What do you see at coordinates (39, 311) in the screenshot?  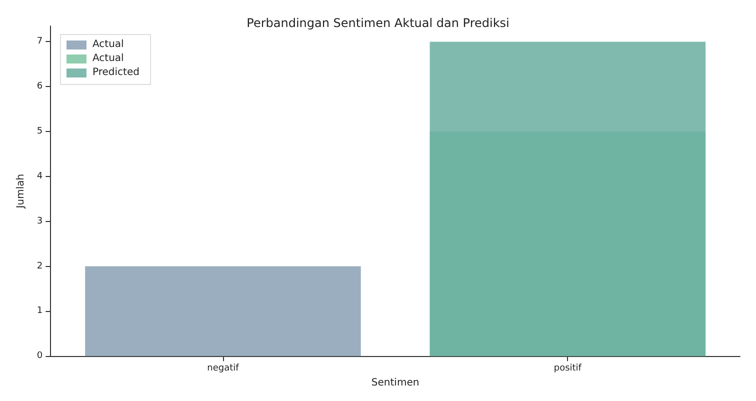 I see `y-tick-label: 1` at bounding box center [39, 311].